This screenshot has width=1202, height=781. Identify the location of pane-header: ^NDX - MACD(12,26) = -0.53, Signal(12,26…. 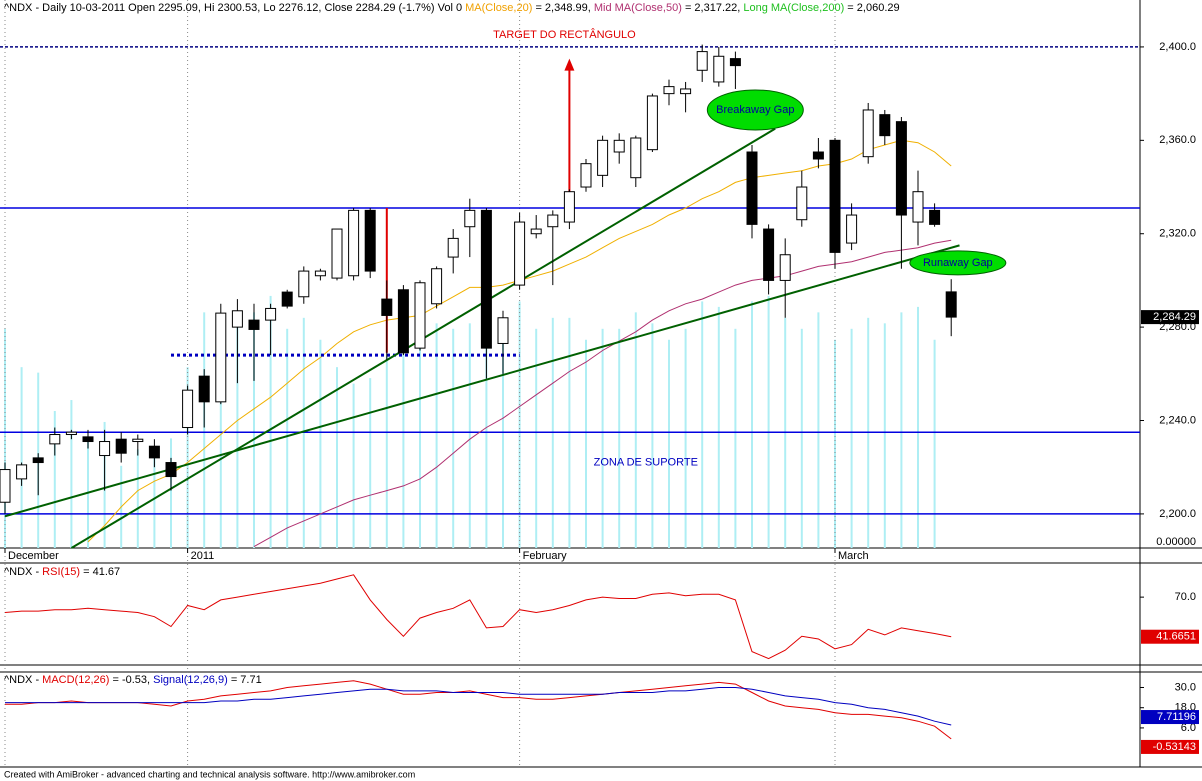
(133, 680).